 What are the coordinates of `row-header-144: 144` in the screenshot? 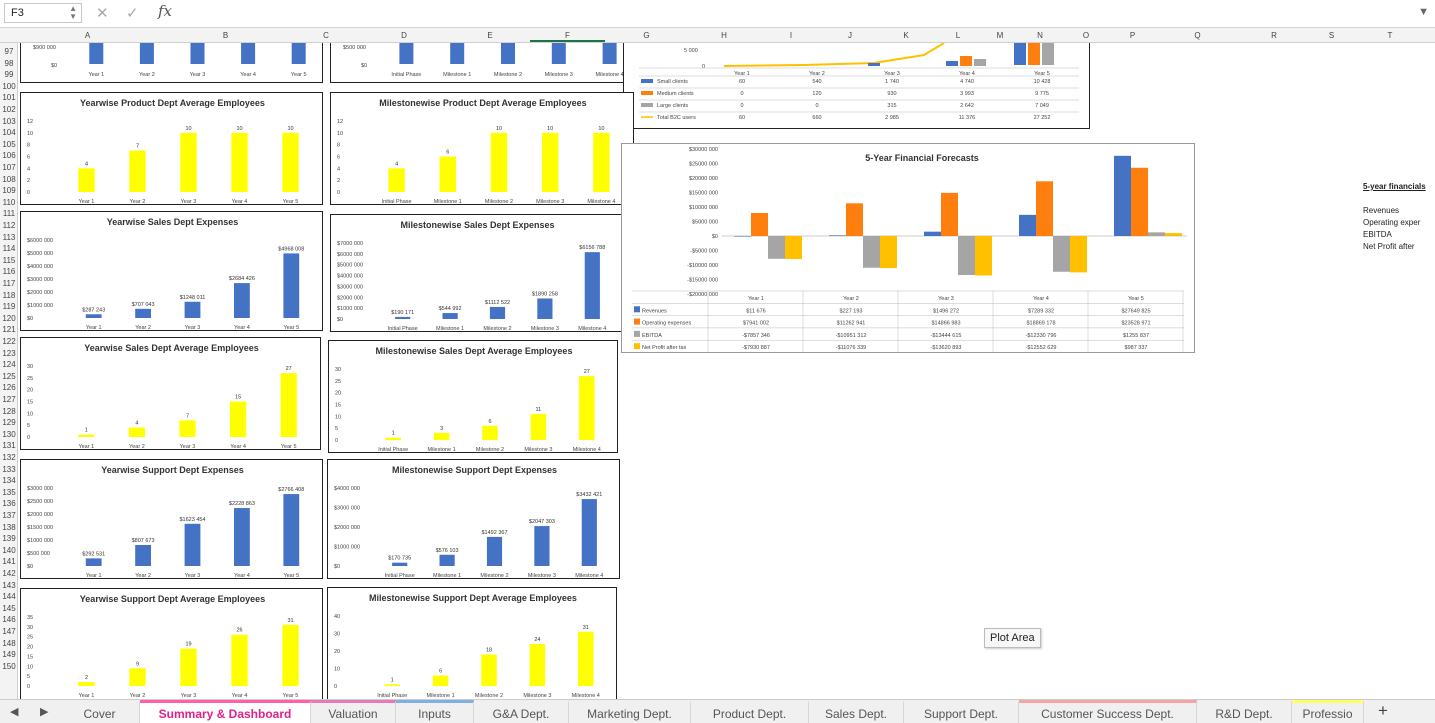 It's located at (9, 597).